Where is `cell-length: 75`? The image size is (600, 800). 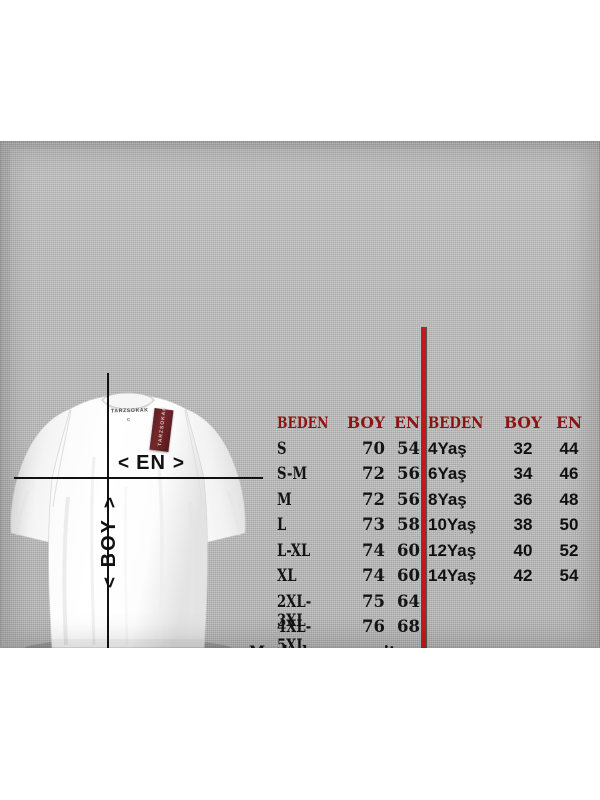 cell-length: 75 is located at coordinates (373, 601).